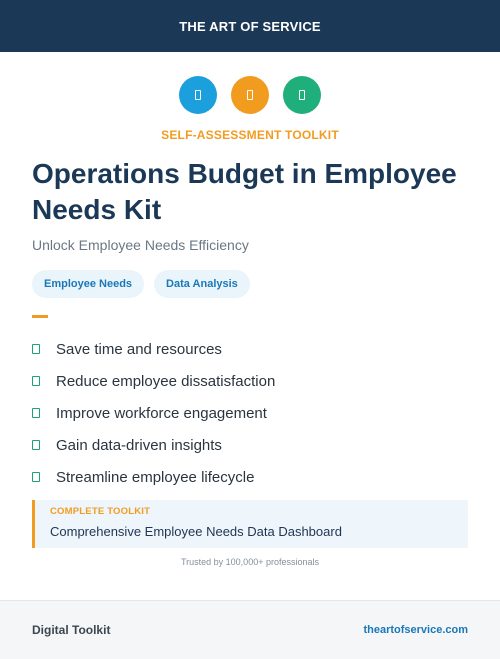 The image size is (500, 659). I want to click on tag-employee-needs: Employee Needs, so click(88, 284).